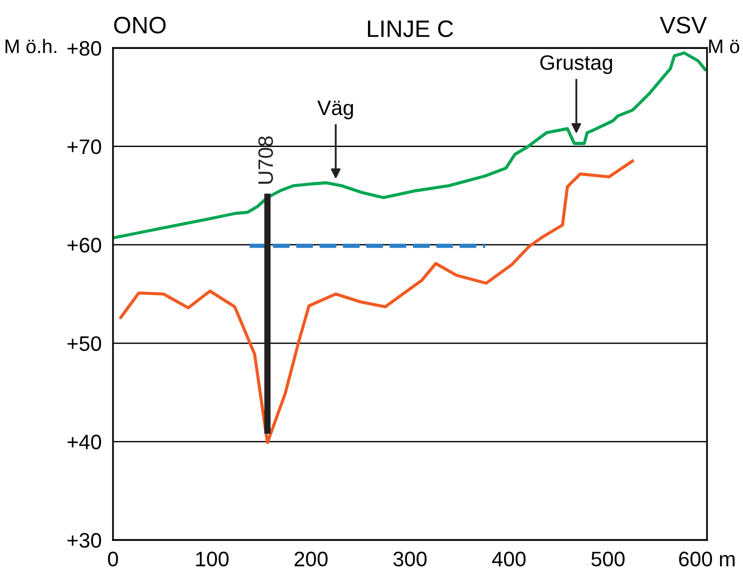 The width and height of the screenshot is (743, 576). Describe the element at coordinates (85, 245) in the screenshot. I see `y-tick-label: +60` at that location.